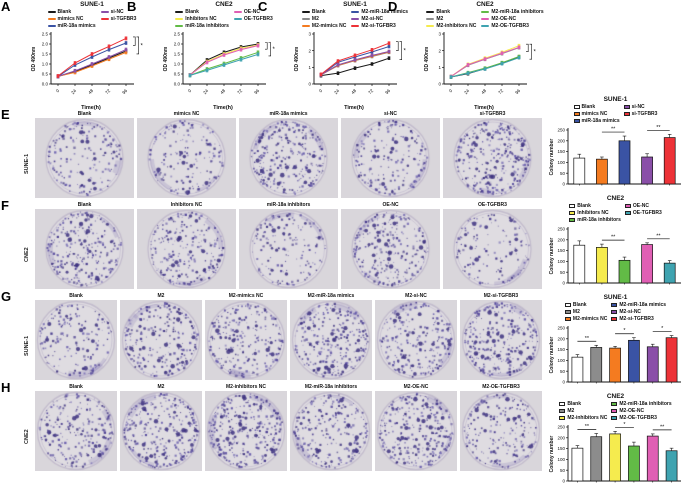 This screenshot has height=495, width=685. Describe the element at coordinates (177, 84) in the screenshot. I see `svg-text: 0.0` at that location.